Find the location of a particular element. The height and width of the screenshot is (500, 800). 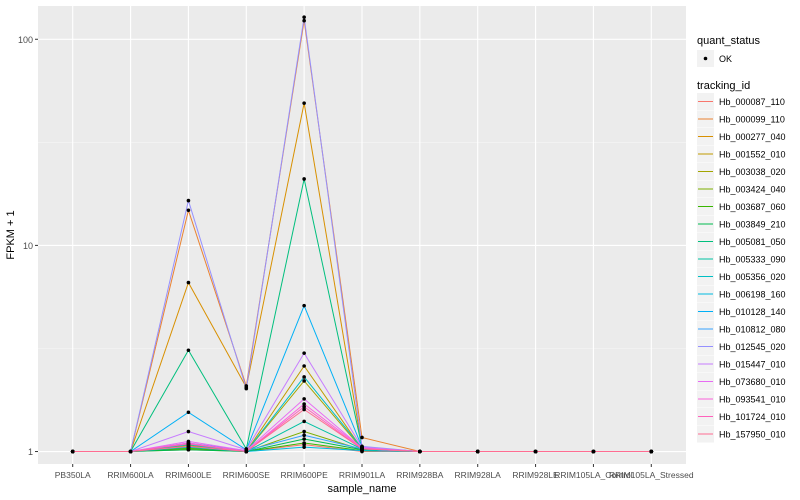

legend-label: Hb_005081_050 is located at coordinates (752, 242).